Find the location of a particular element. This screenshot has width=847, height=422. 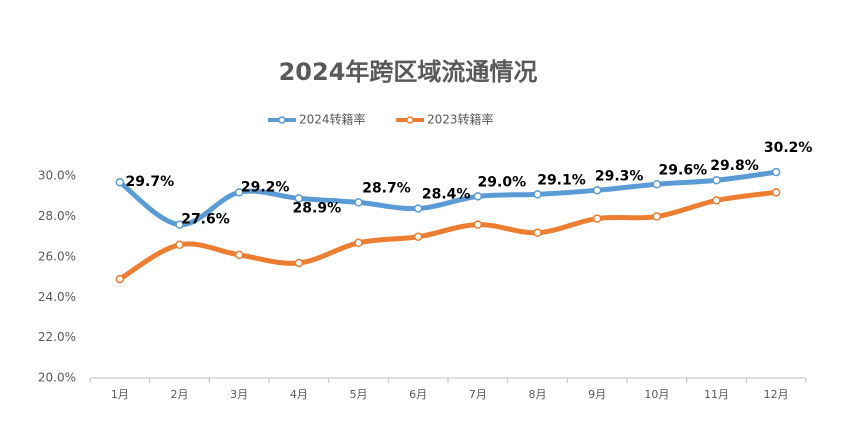

x-tick-label: 2月 is located at coordinates (180, 394).